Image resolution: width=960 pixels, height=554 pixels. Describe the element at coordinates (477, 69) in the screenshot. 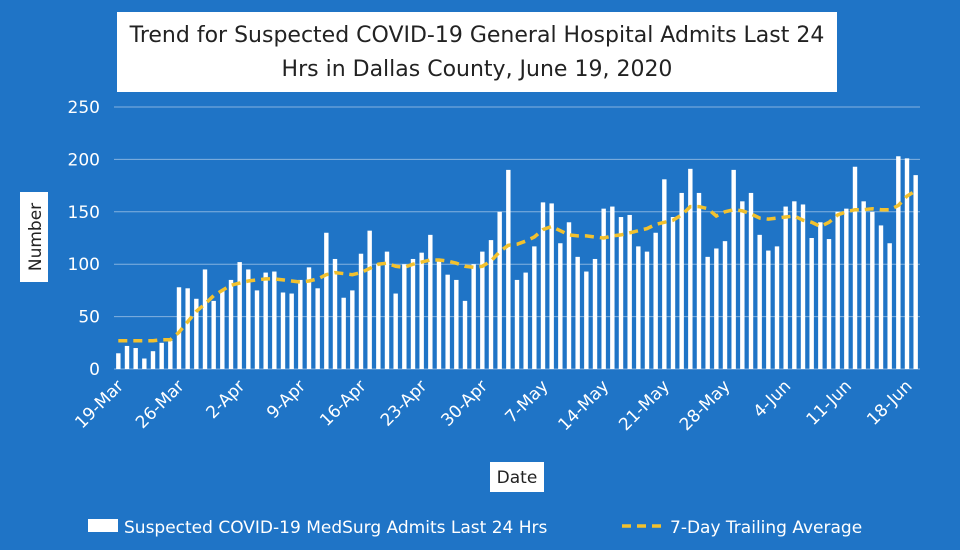

I see `chart-title: Hrs in Dallas County, June 19, 2020` at that location.